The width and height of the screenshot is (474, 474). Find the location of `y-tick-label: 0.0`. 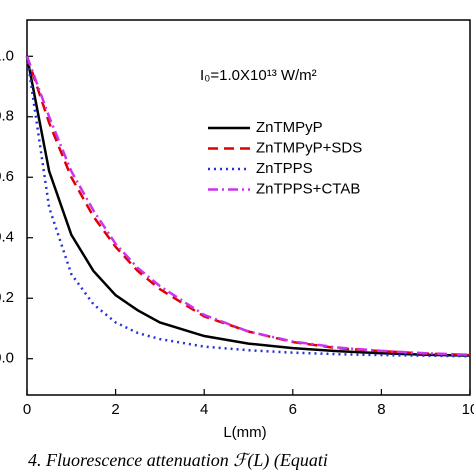

y-tick-label: 0.0 is located at coordinates (7, 358).